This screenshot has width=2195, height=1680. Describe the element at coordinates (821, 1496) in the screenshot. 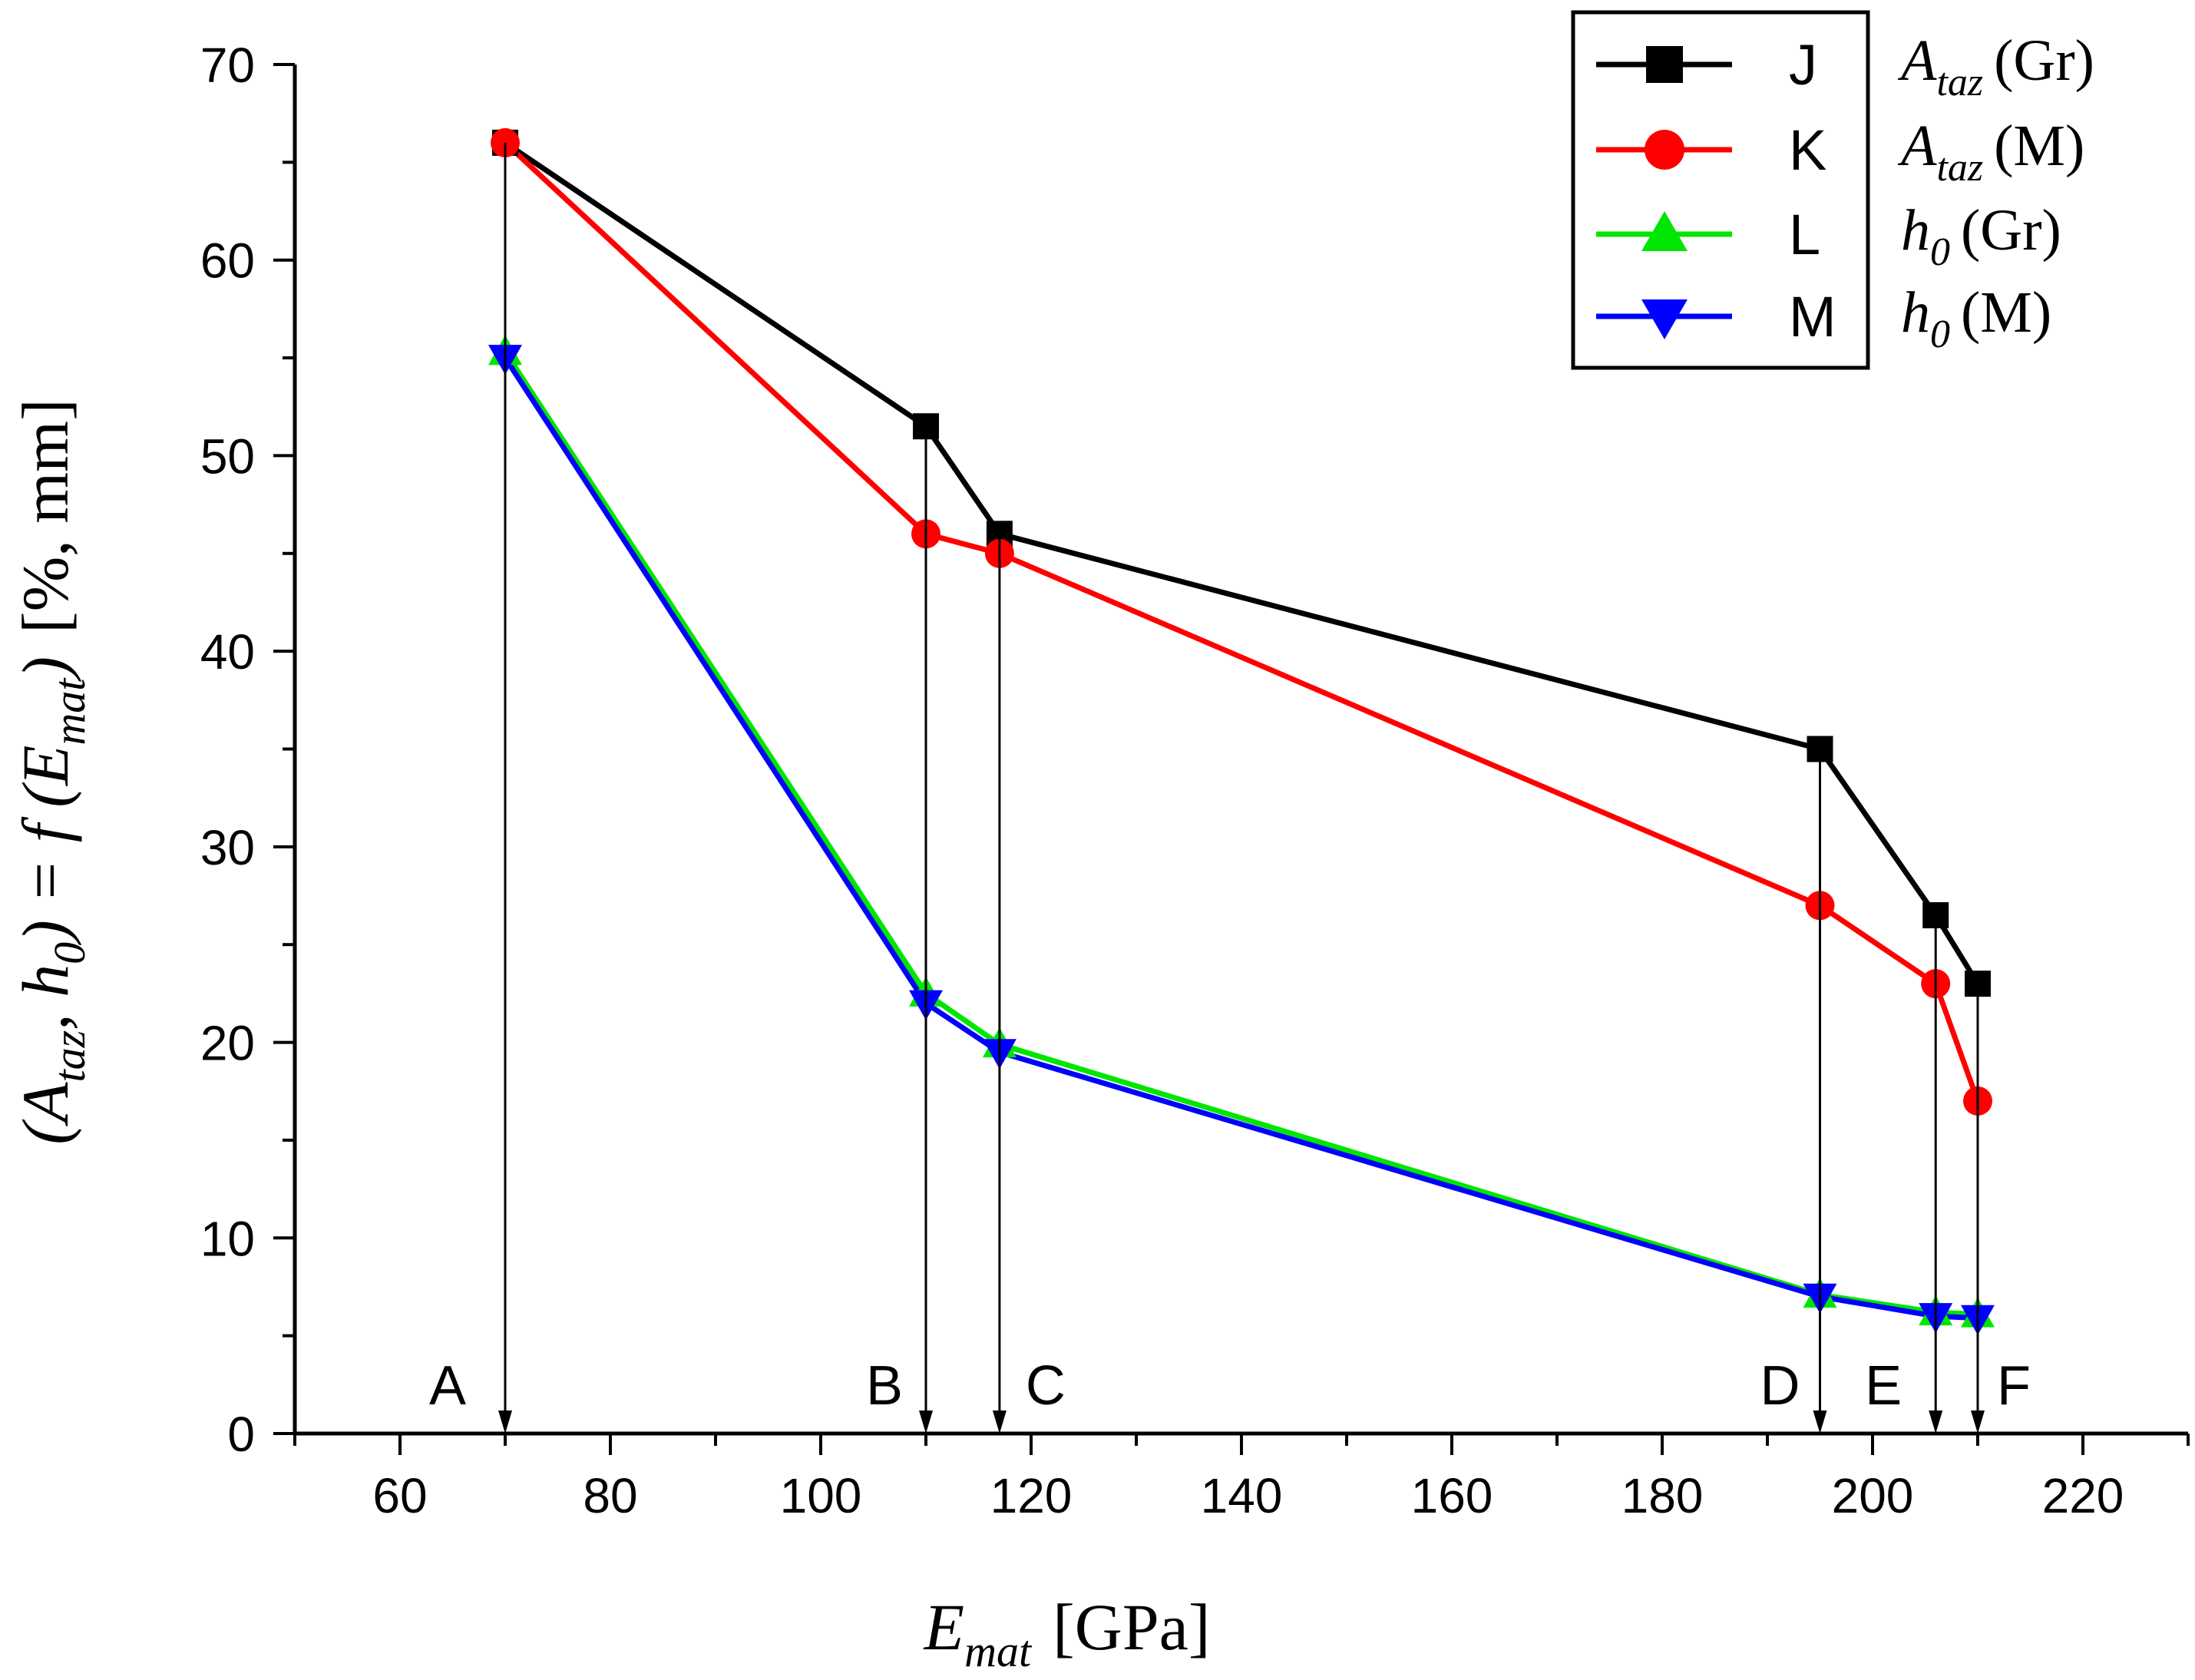

I see `x-tick-label: 100` at that location.